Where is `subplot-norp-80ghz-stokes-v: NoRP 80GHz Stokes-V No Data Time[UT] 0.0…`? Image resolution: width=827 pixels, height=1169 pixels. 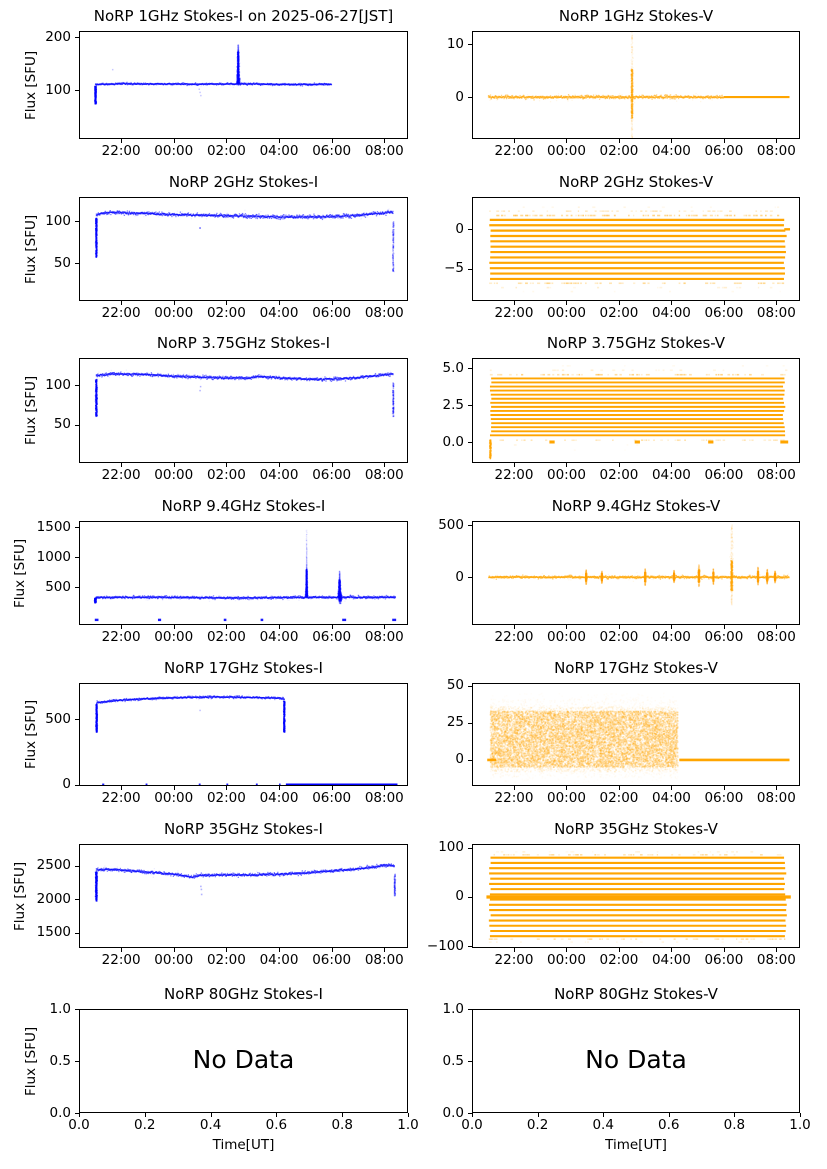 subplot-norp-80ghz-stokes-v: NoRP 80GHz Stokes-V No Data Time[UT] 0.0… is located at coordinates (629, 1069).